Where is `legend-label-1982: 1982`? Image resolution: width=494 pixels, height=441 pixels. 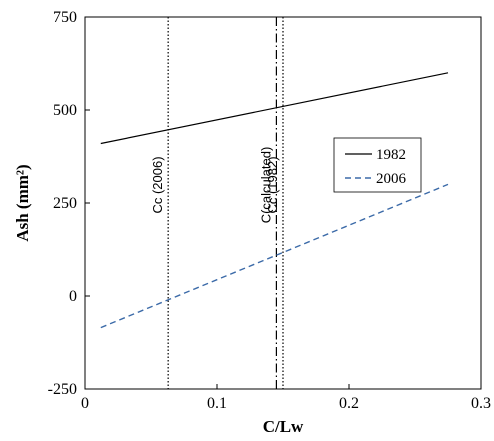 legend-label-1982: 1982 is located at coordinates (391, 155).